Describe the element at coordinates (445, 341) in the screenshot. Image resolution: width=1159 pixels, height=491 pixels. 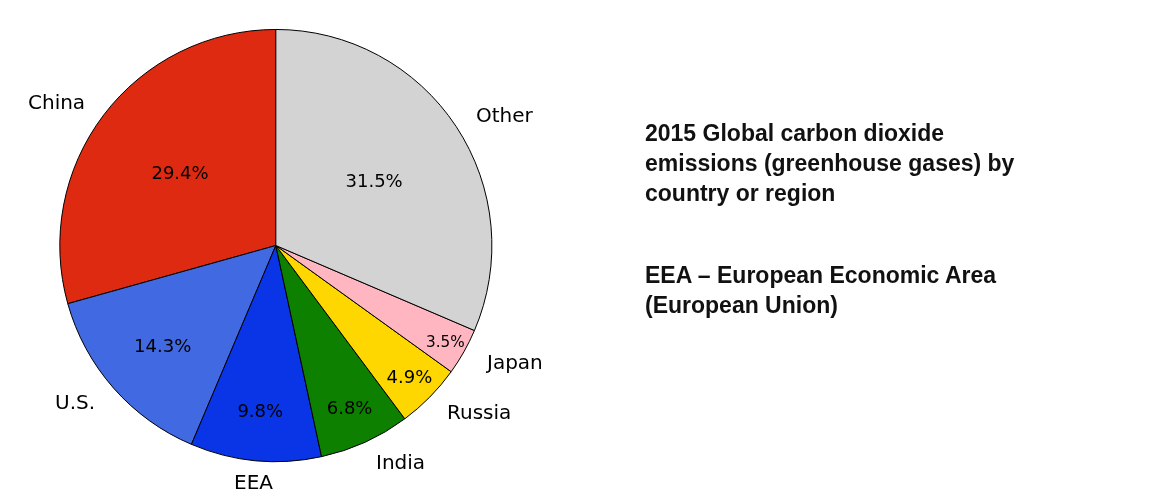
I see `data-label: 3.5%` at that location.